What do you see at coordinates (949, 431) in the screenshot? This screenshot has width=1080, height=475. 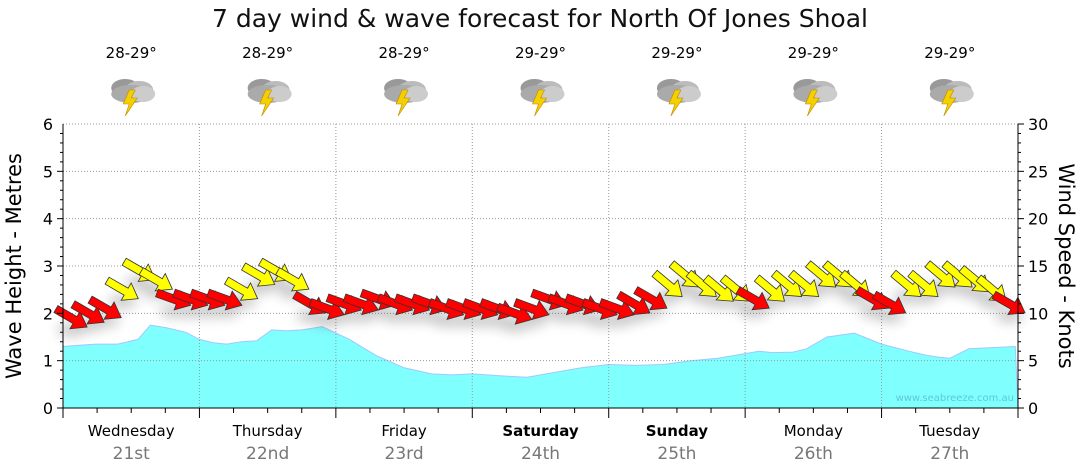 I see `day-label: Tuesday` at bounding box center [949, 431].